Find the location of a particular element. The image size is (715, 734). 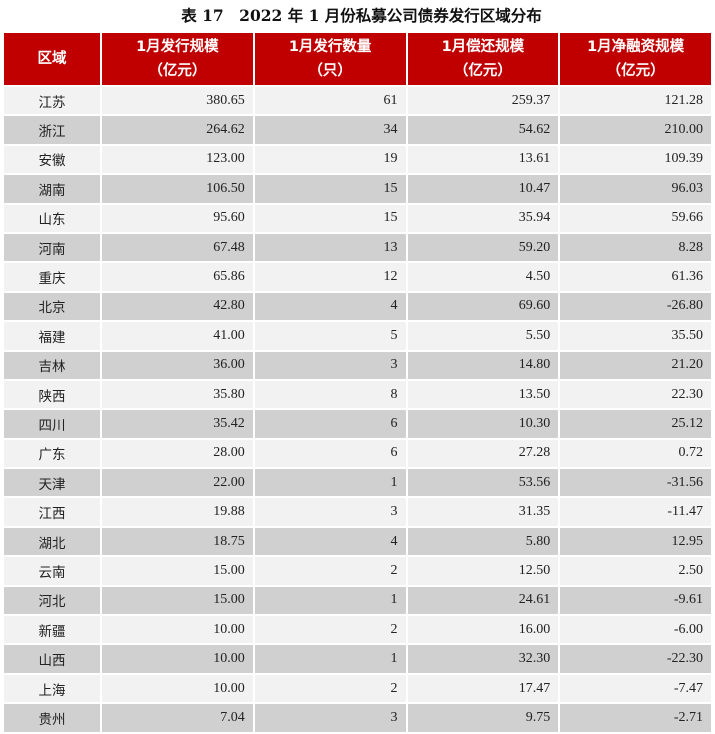

cell-issue-count: 61 is located at coordinates (330, 101).